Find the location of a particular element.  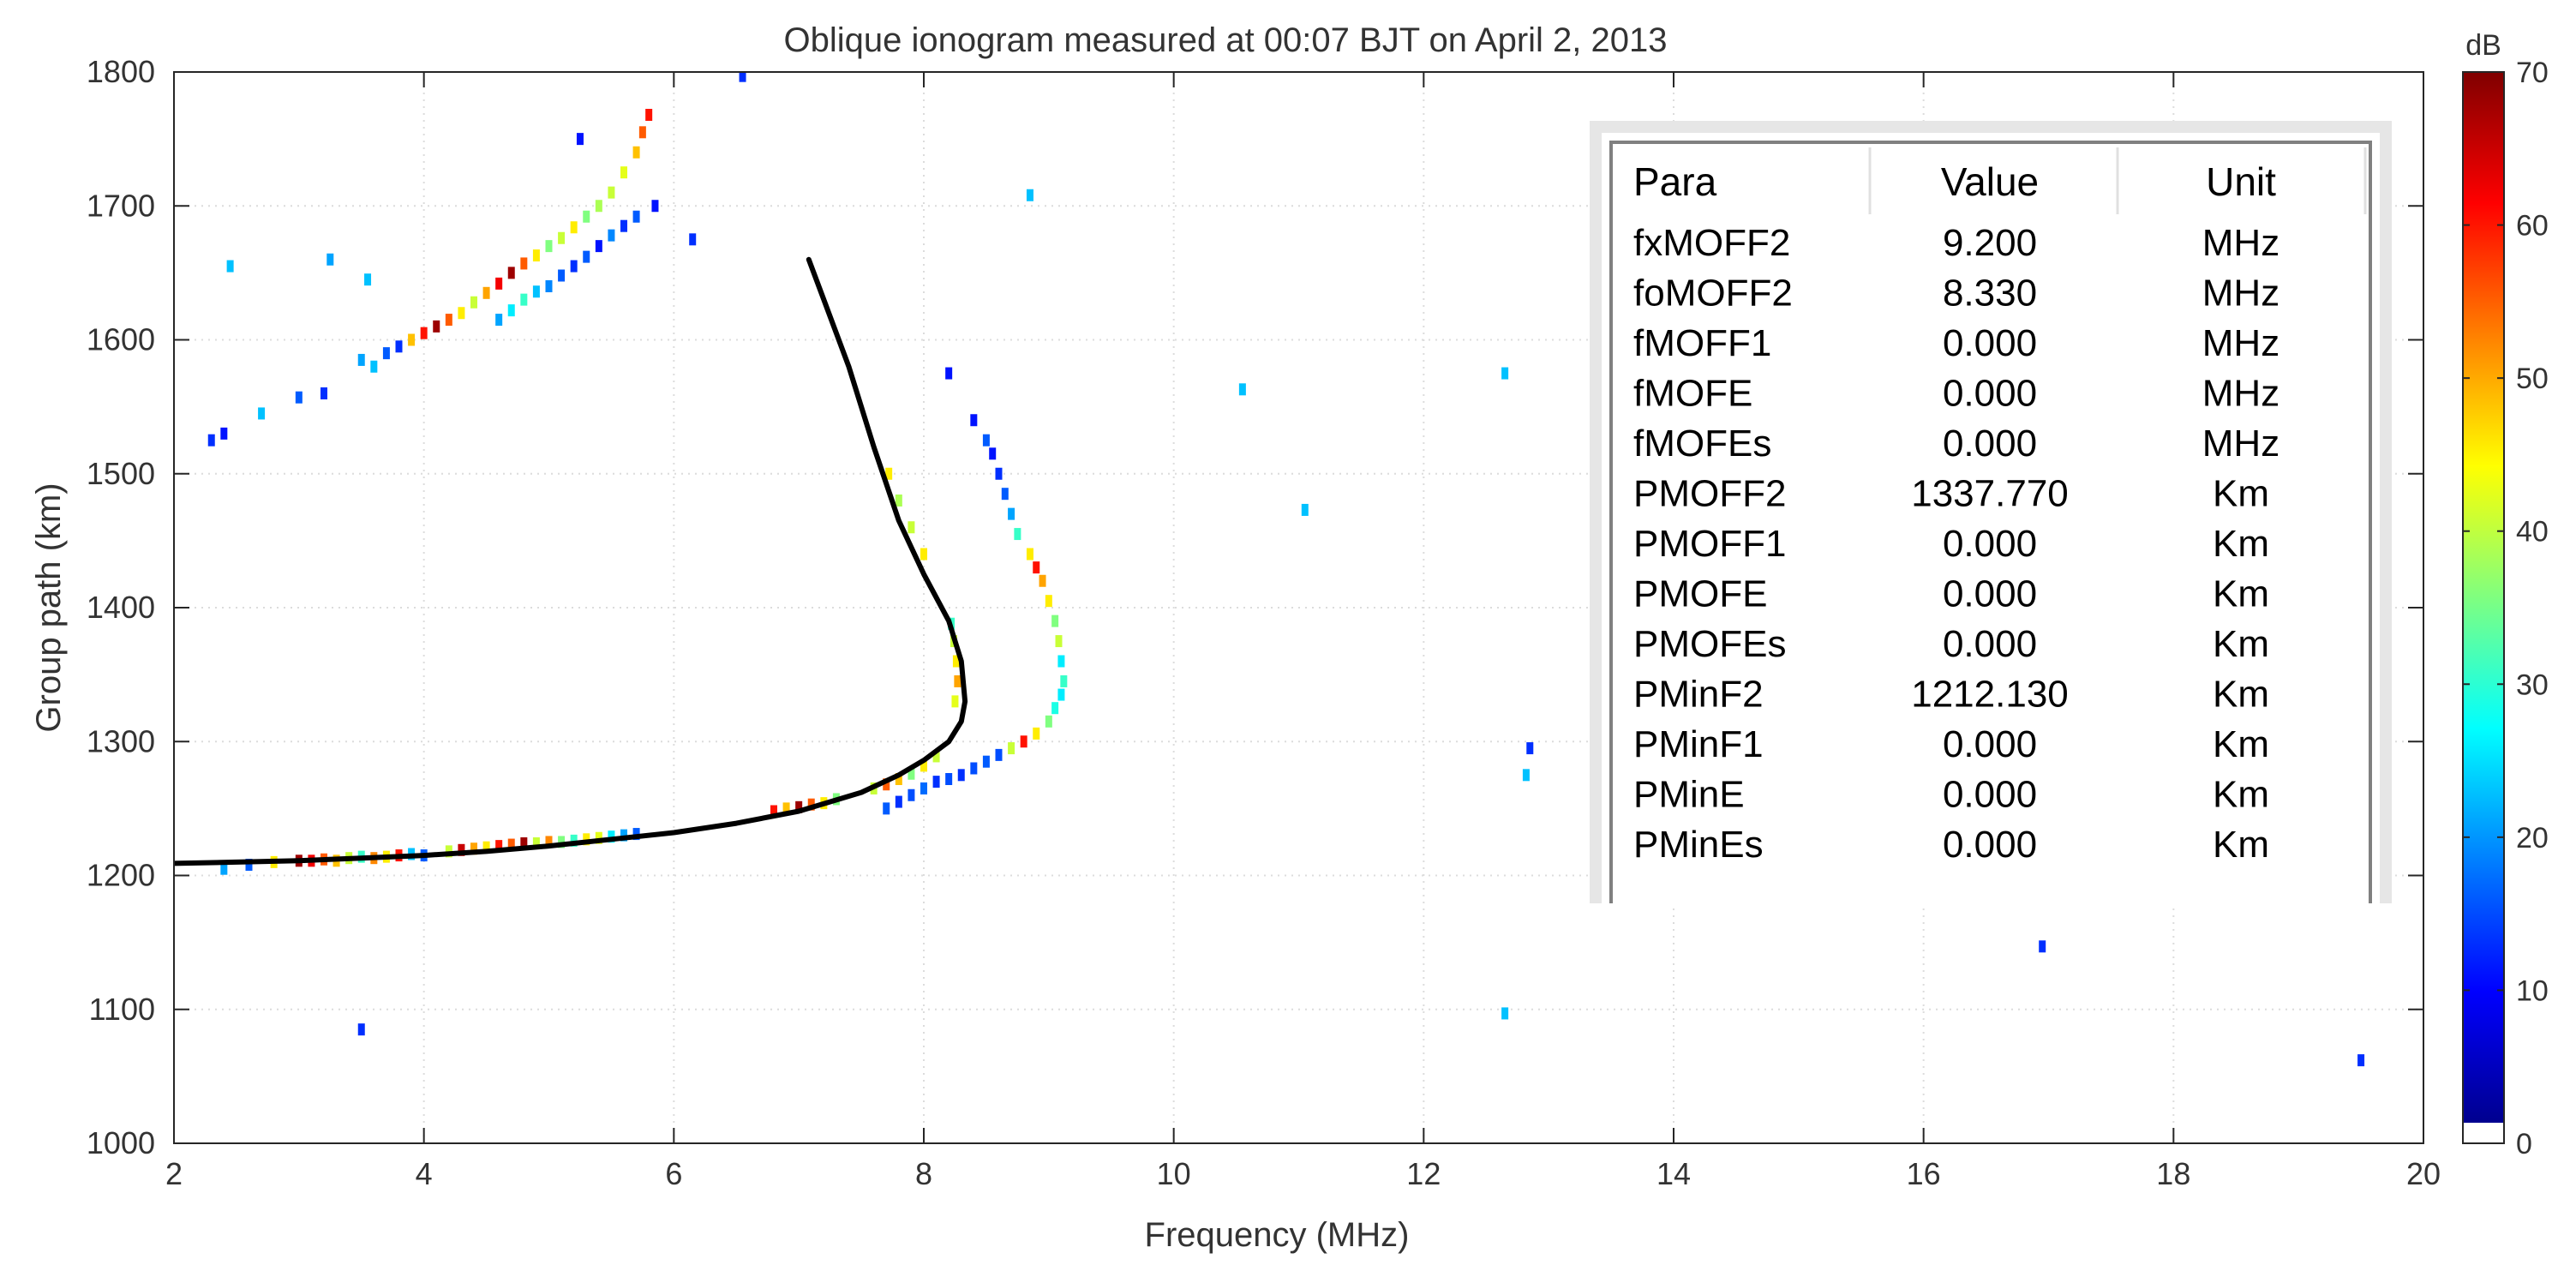

colorbar-tick-label: 0 is located at coordinates (2524, 1144).